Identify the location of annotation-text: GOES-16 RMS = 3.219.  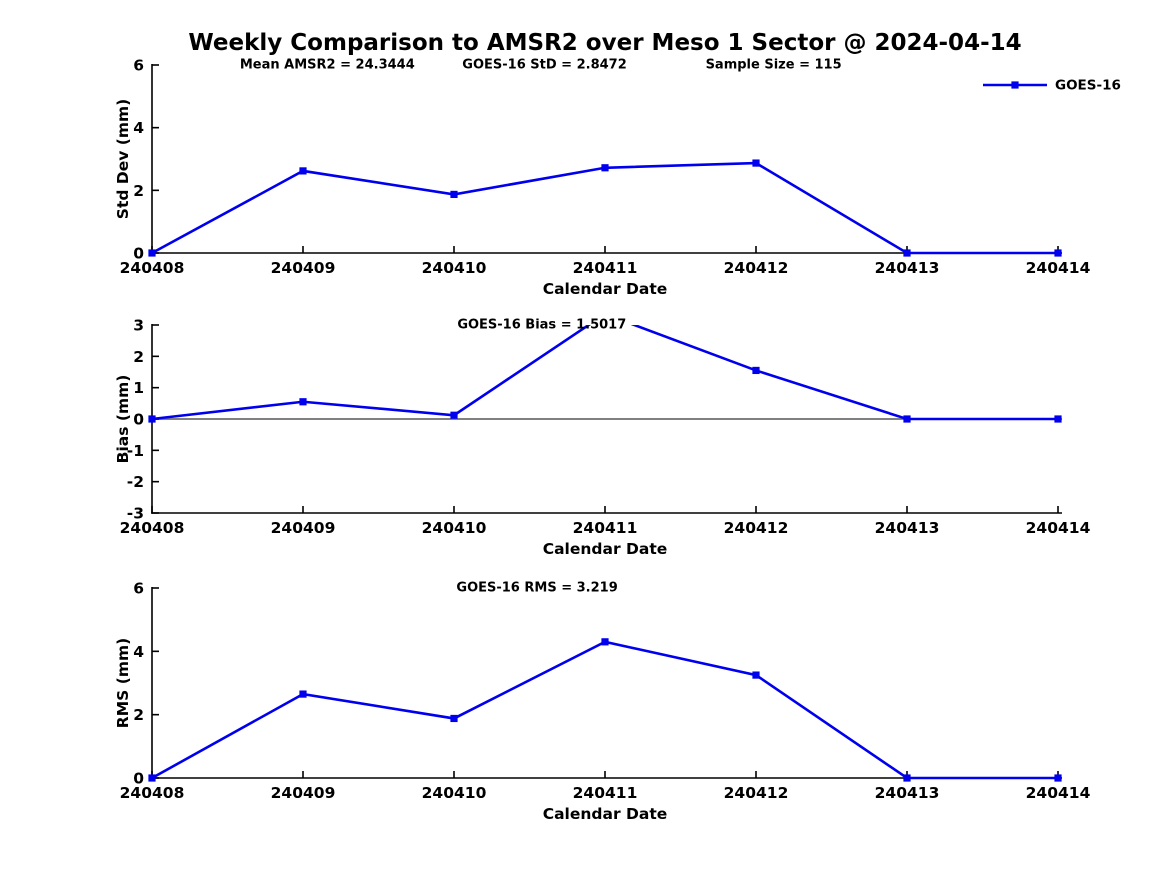
(536, 588).